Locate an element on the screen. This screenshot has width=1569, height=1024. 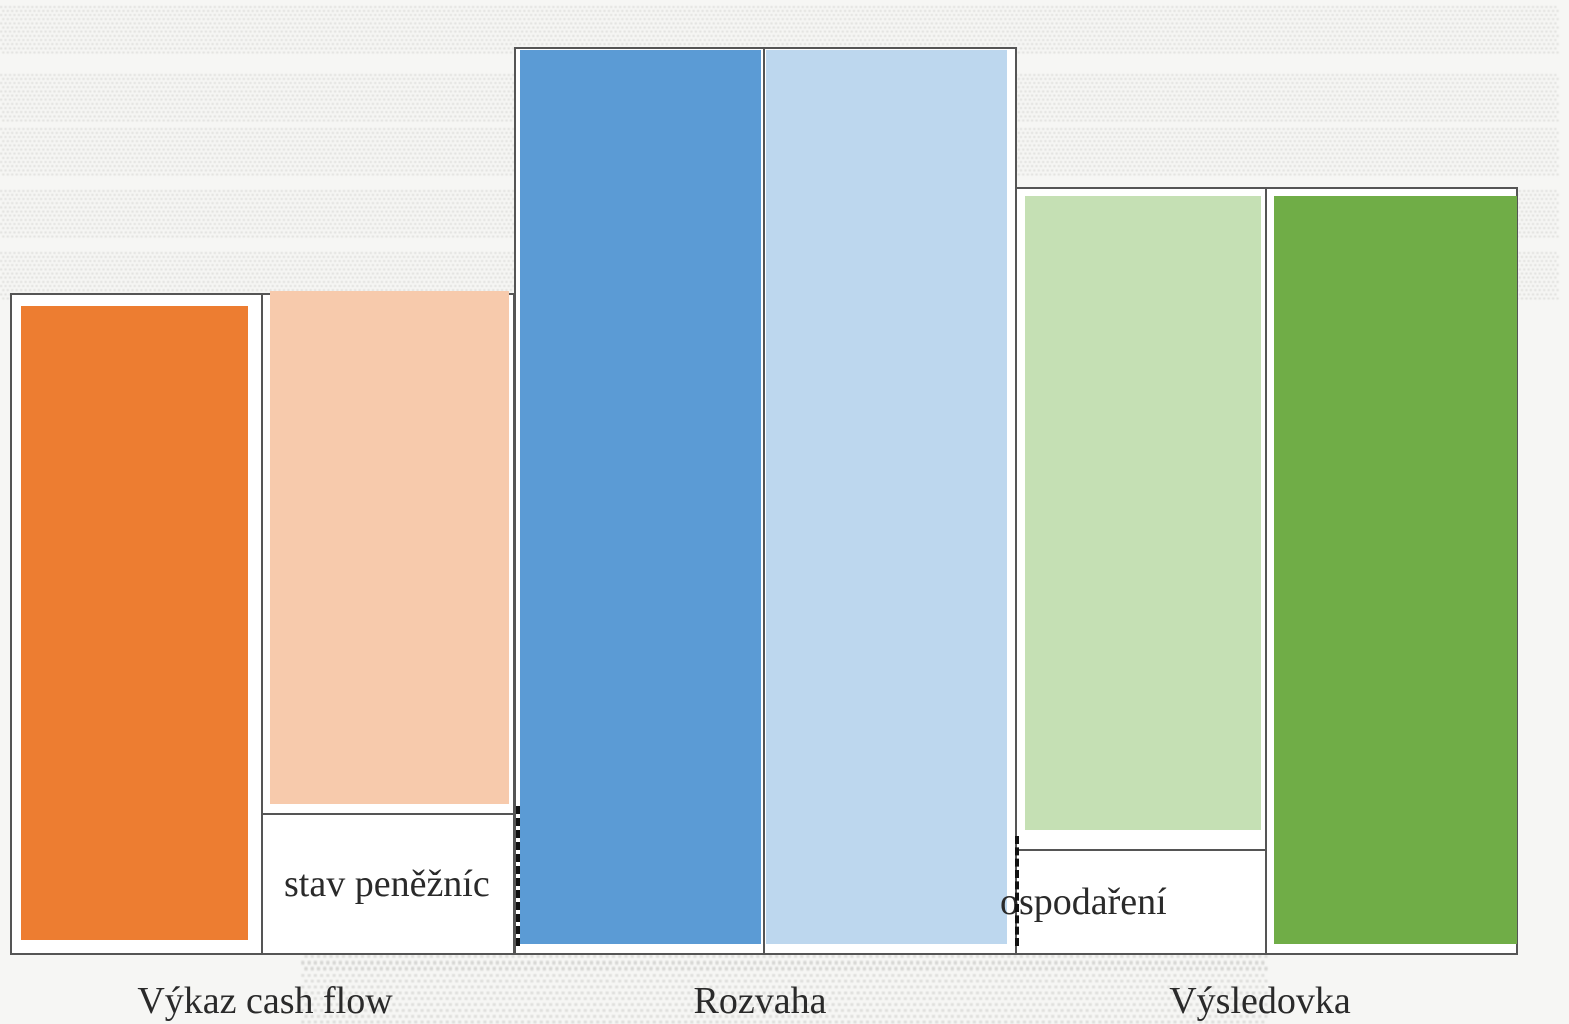
cash-flow-light-block is located at coordinates (389, 547).